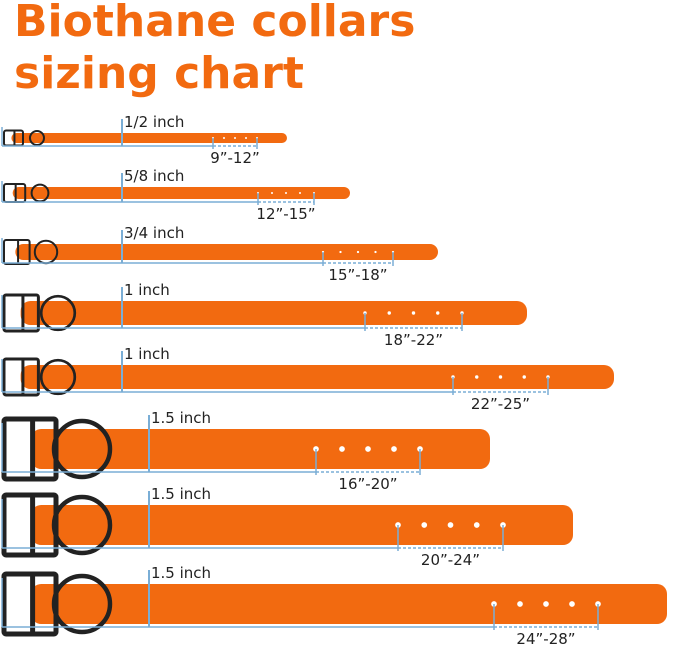 The width and height of the screenshot is (679, 652). What do you see at coordinates (154, 233) in the screenshot?
I see `width-label: 3/4 inch` at bounding box center [154, 233].